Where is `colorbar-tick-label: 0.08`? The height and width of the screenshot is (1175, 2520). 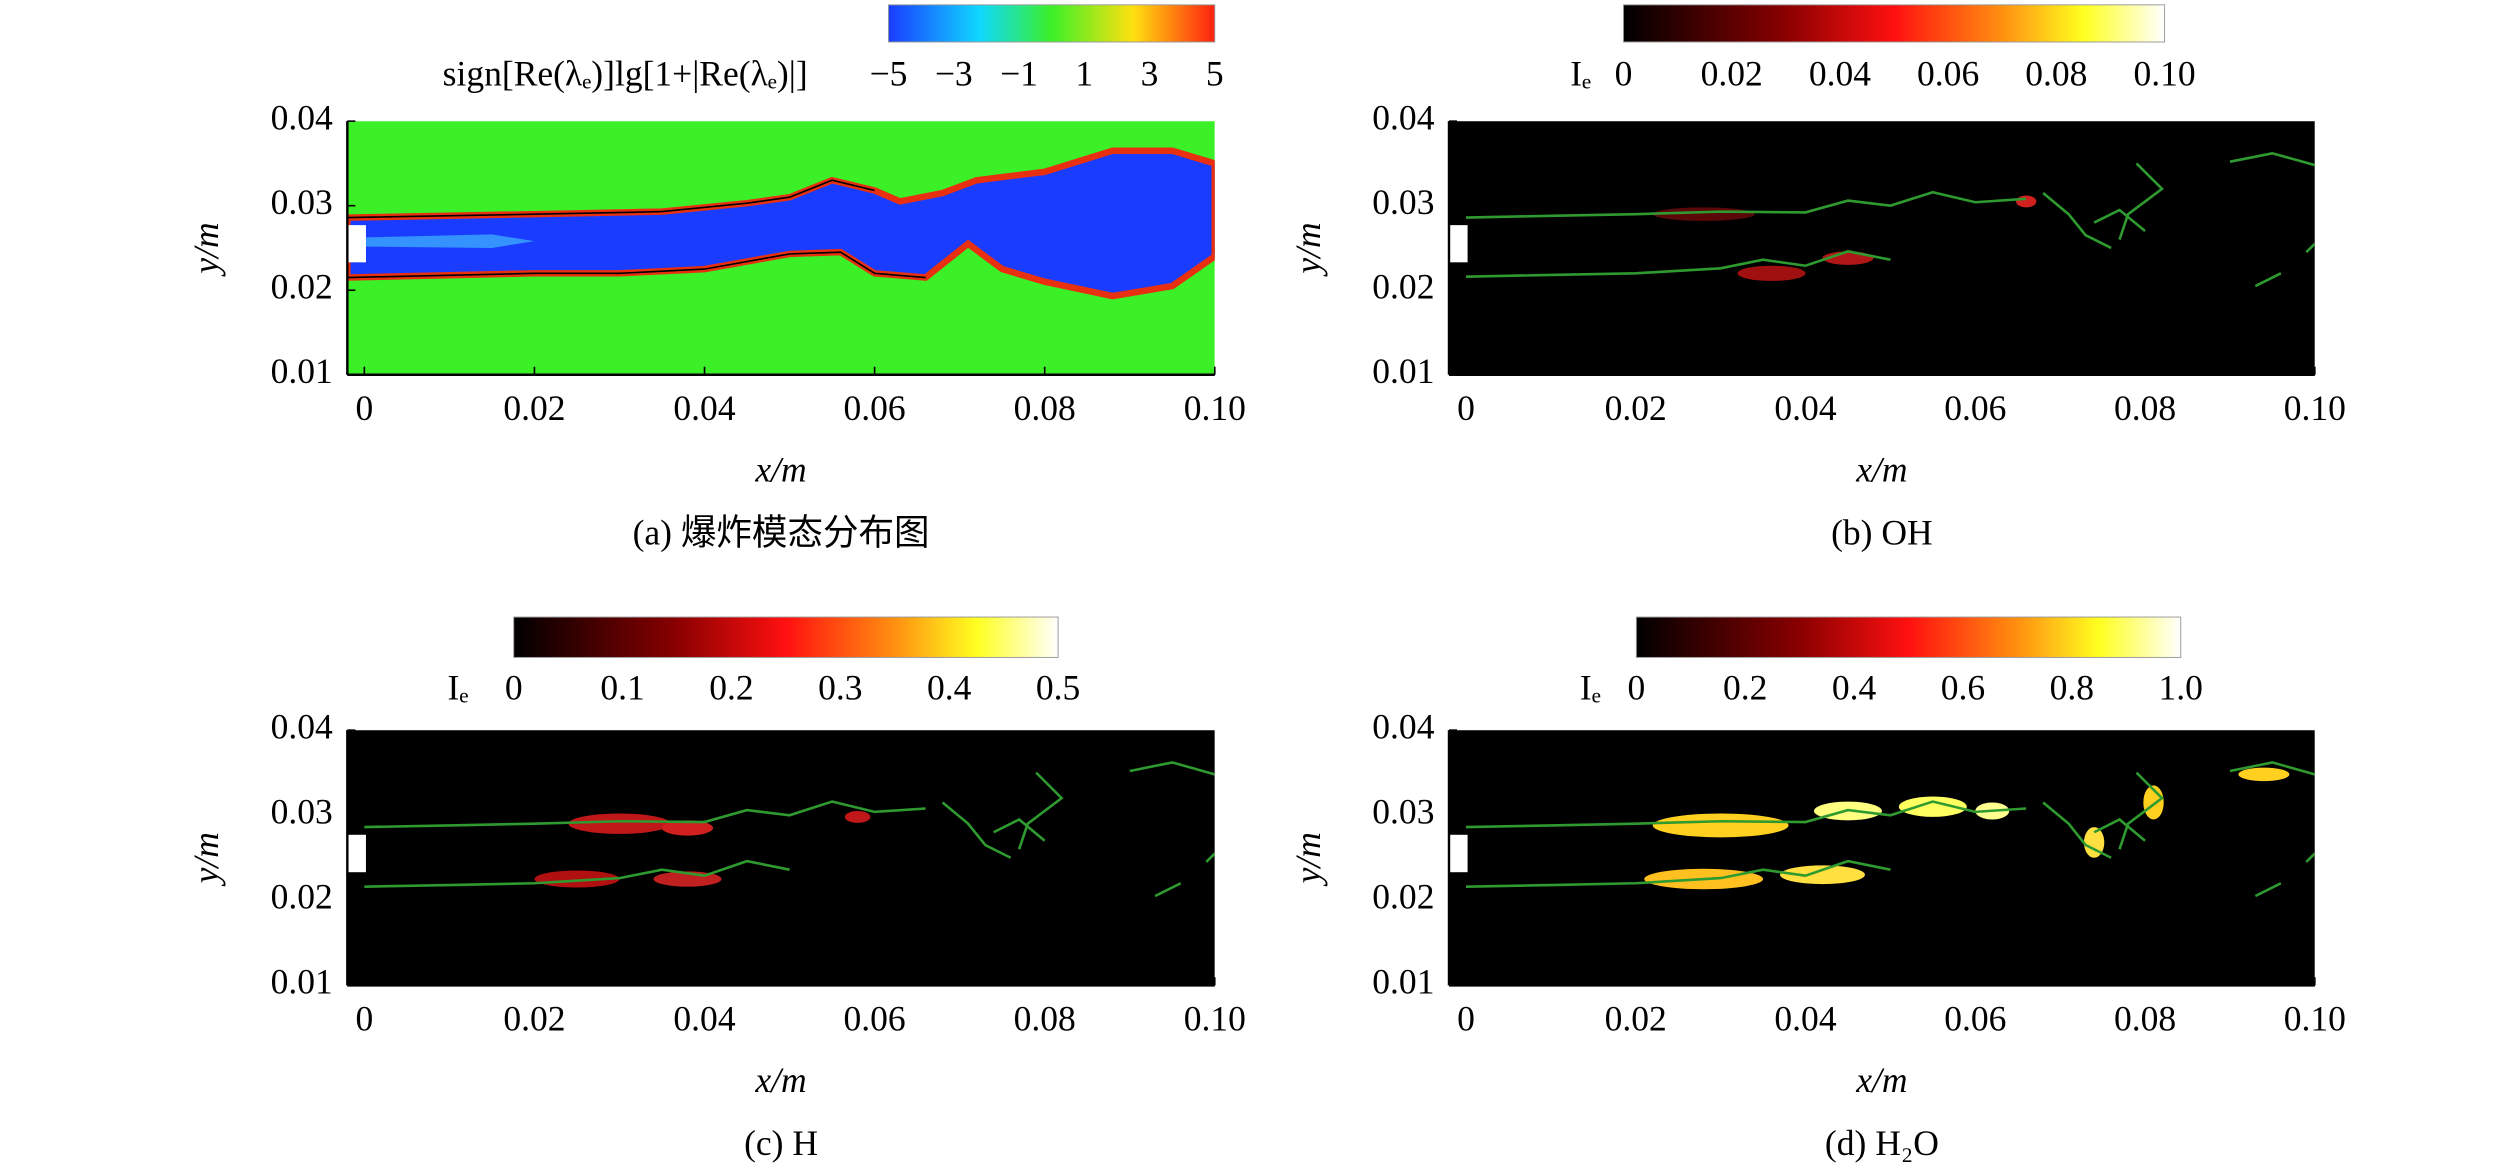
colorbar-tick-label: 0.08 is located at coordinates (2056, 74).